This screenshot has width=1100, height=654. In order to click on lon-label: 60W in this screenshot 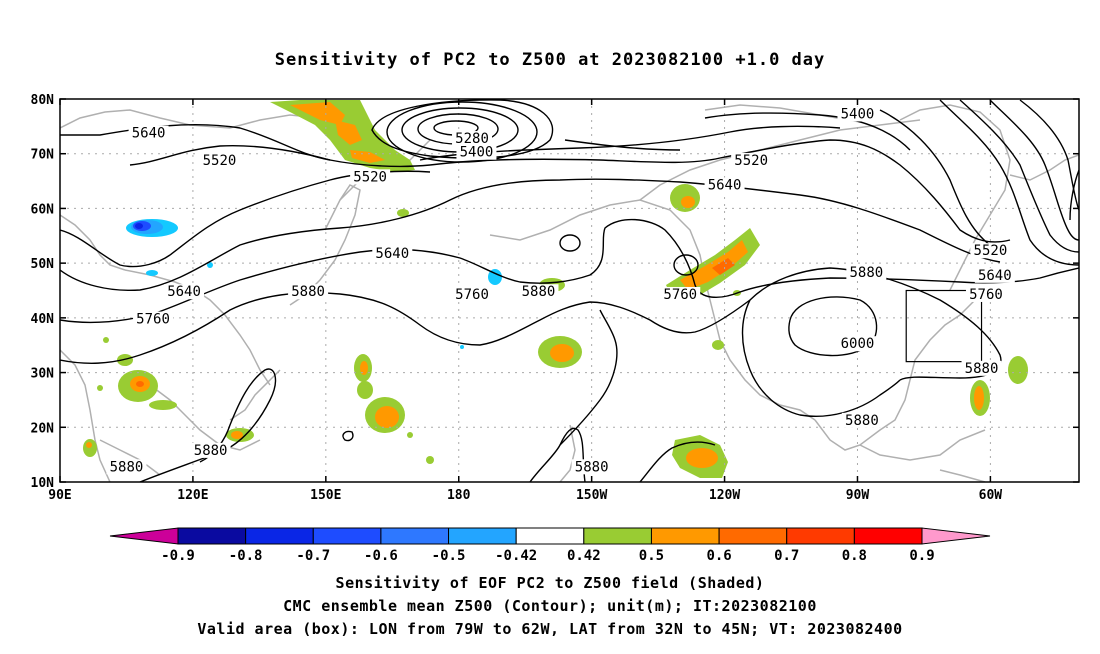, I will do `click(991, 495)`.